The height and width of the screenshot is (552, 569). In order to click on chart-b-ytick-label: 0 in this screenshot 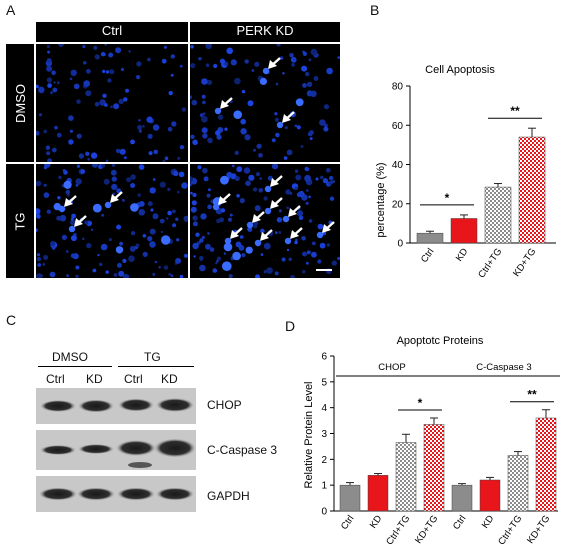, I will do `click(400, 244)`.